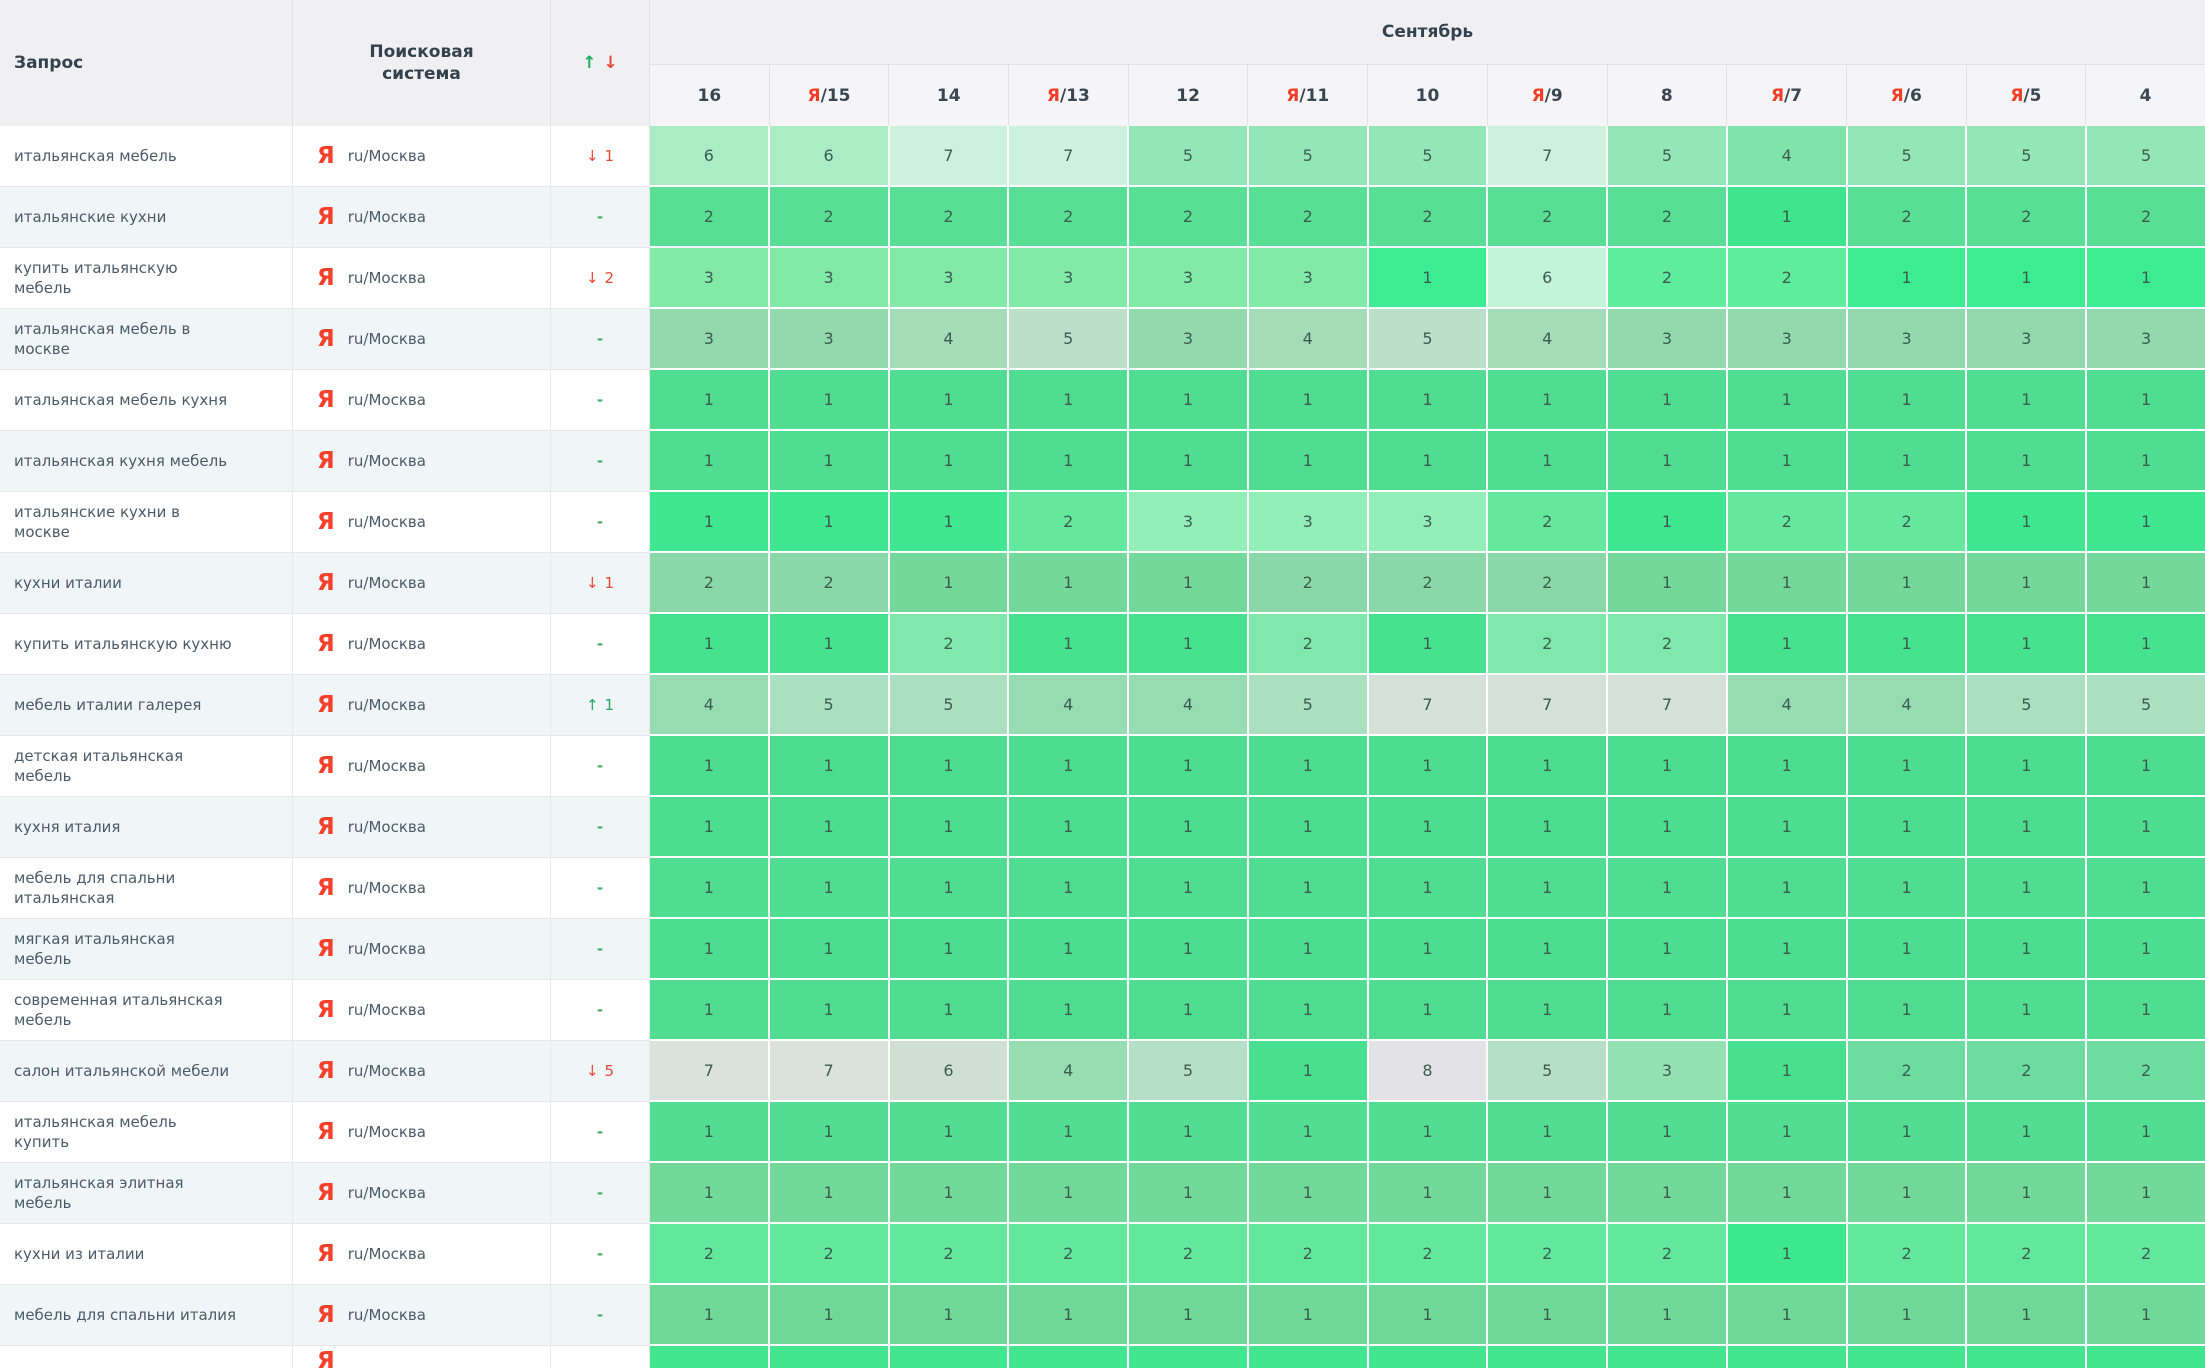  I want to click on position-cell: 8, so click(1428, 1071).